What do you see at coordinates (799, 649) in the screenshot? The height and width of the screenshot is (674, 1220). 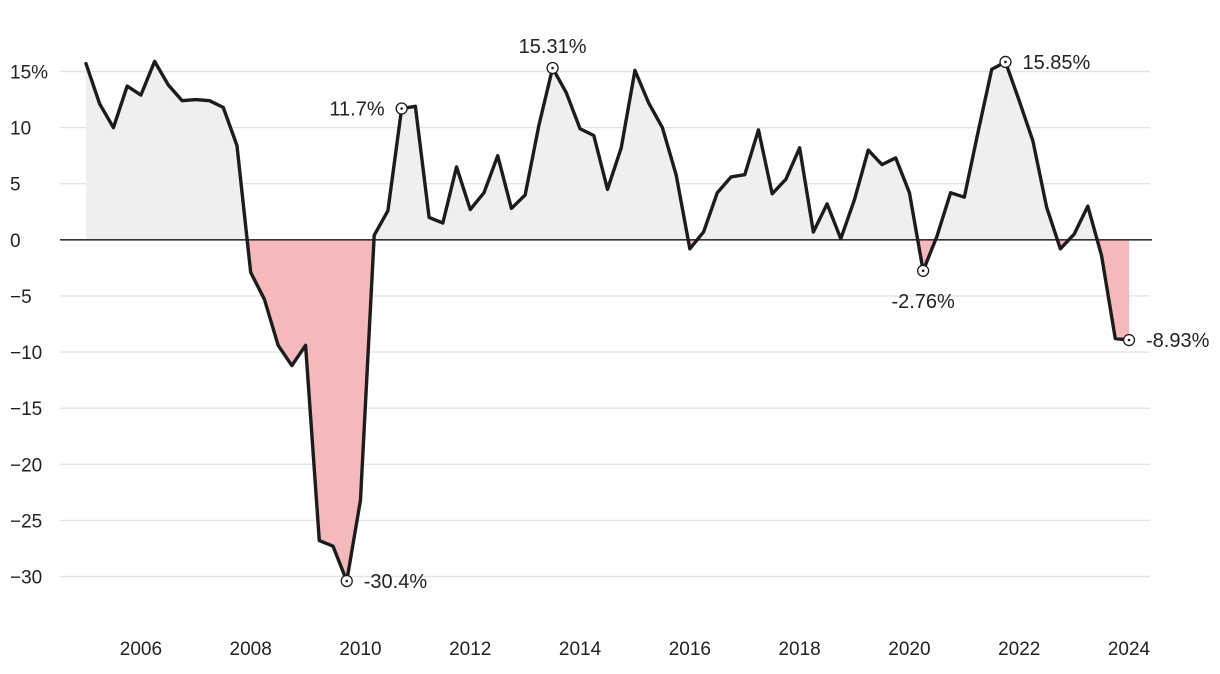 I see `x-tick-label: 2018` at bounding box center [799, 649].